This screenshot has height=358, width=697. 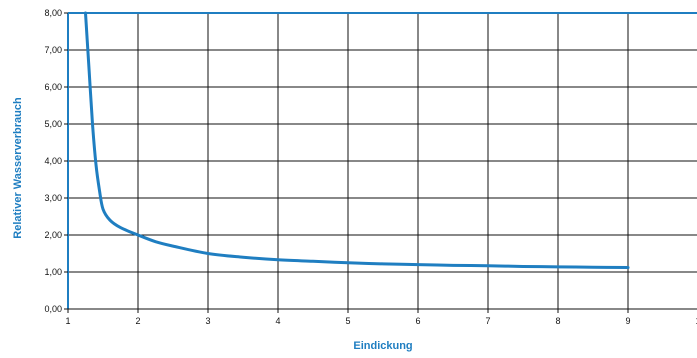 I want to click on y-tick-label: 5,00, so click(x=53, y=124).